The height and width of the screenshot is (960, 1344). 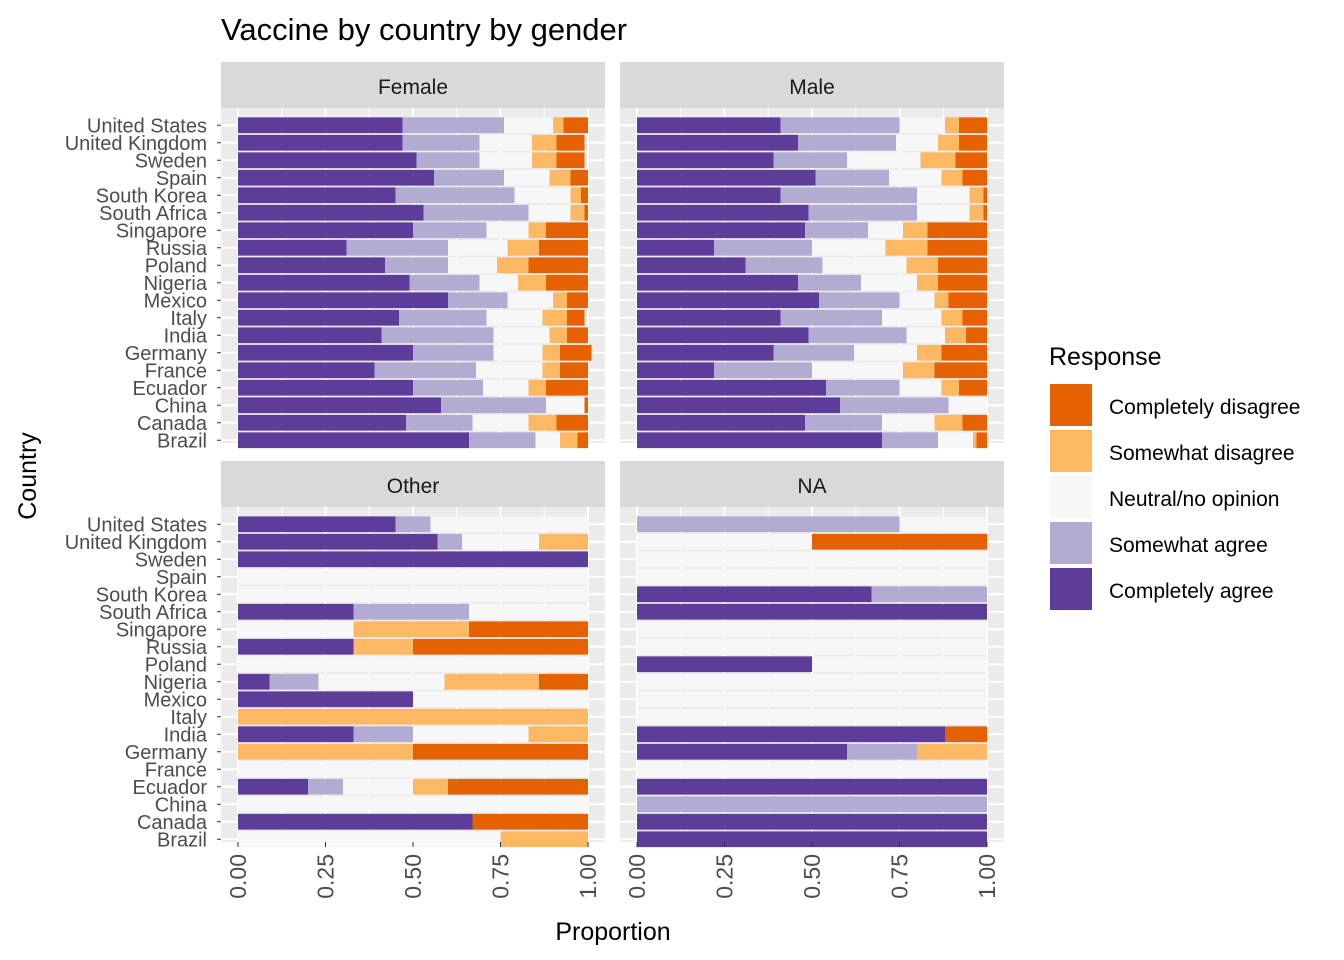 What do you see at coordinates (172, 424) in the screenshot?
I see `y-tick-label: Canada` at bounding box center [172, 424].